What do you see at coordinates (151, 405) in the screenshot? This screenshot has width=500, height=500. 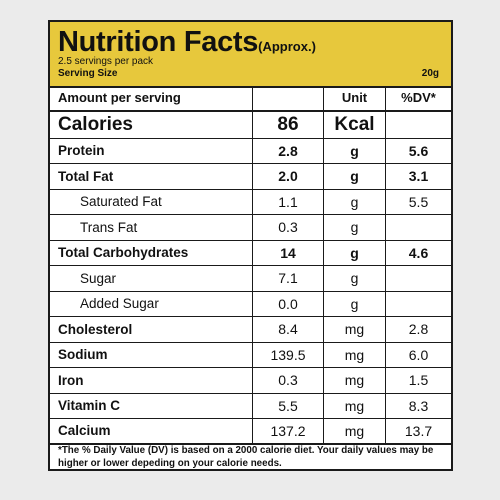 I see `nutrient-name: Vitamin C` at bounding box center [151, 405].